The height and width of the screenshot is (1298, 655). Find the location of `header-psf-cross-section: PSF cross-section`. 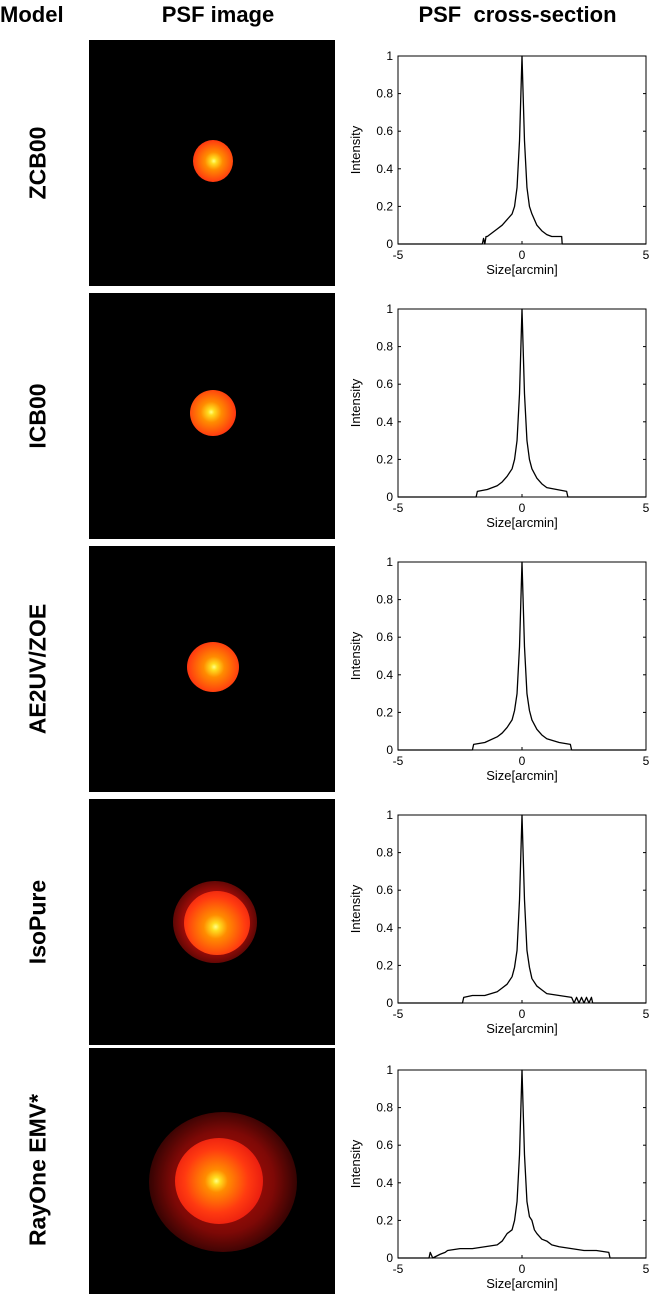

header-psf-cross-section: PSF cross-section is located at coordinates (517, 14).